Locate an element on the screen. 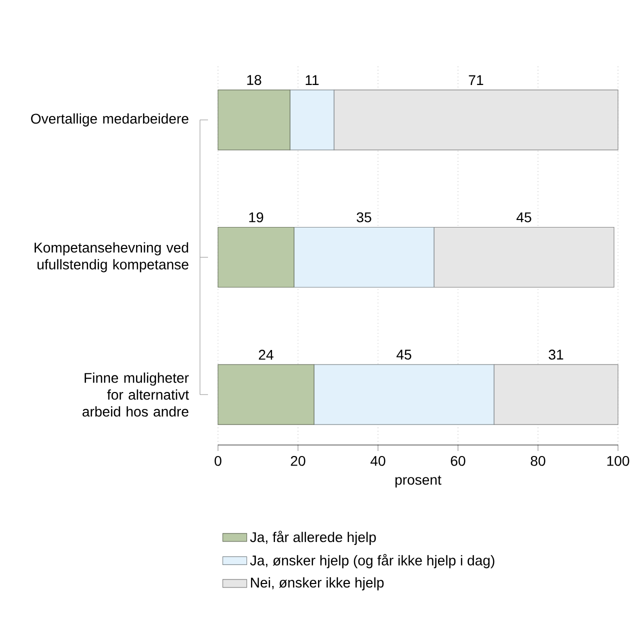 This screenshot has width=635, height=632. data-label: 18 is located at coordinates (254, 80).